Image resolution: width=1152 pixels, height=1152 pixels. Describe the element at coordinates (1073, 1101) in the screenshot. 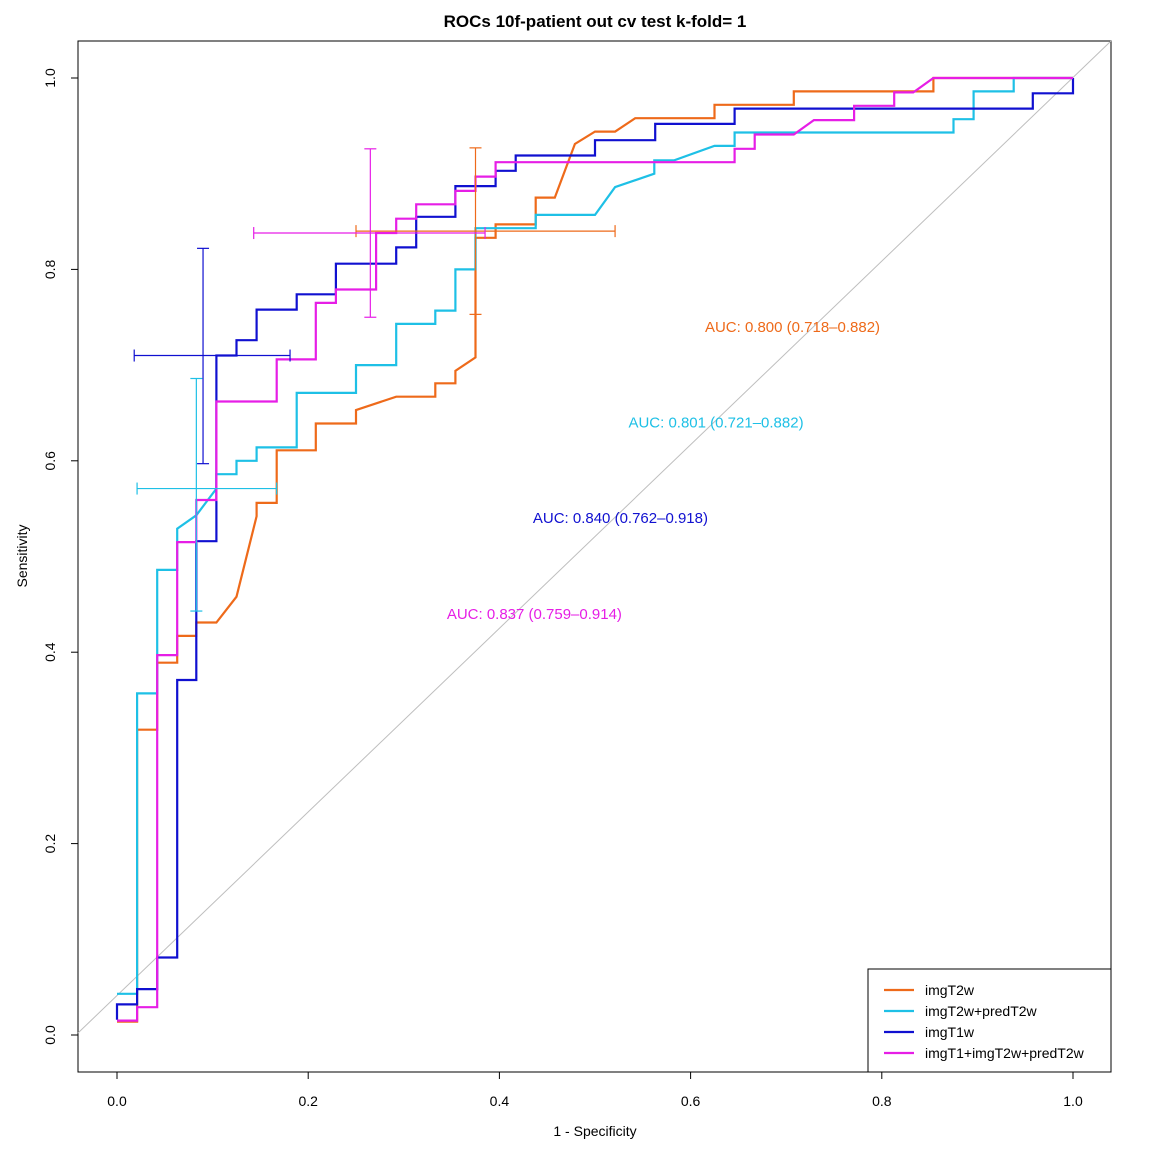

I see `x-tick-label: 1.0` at that location.